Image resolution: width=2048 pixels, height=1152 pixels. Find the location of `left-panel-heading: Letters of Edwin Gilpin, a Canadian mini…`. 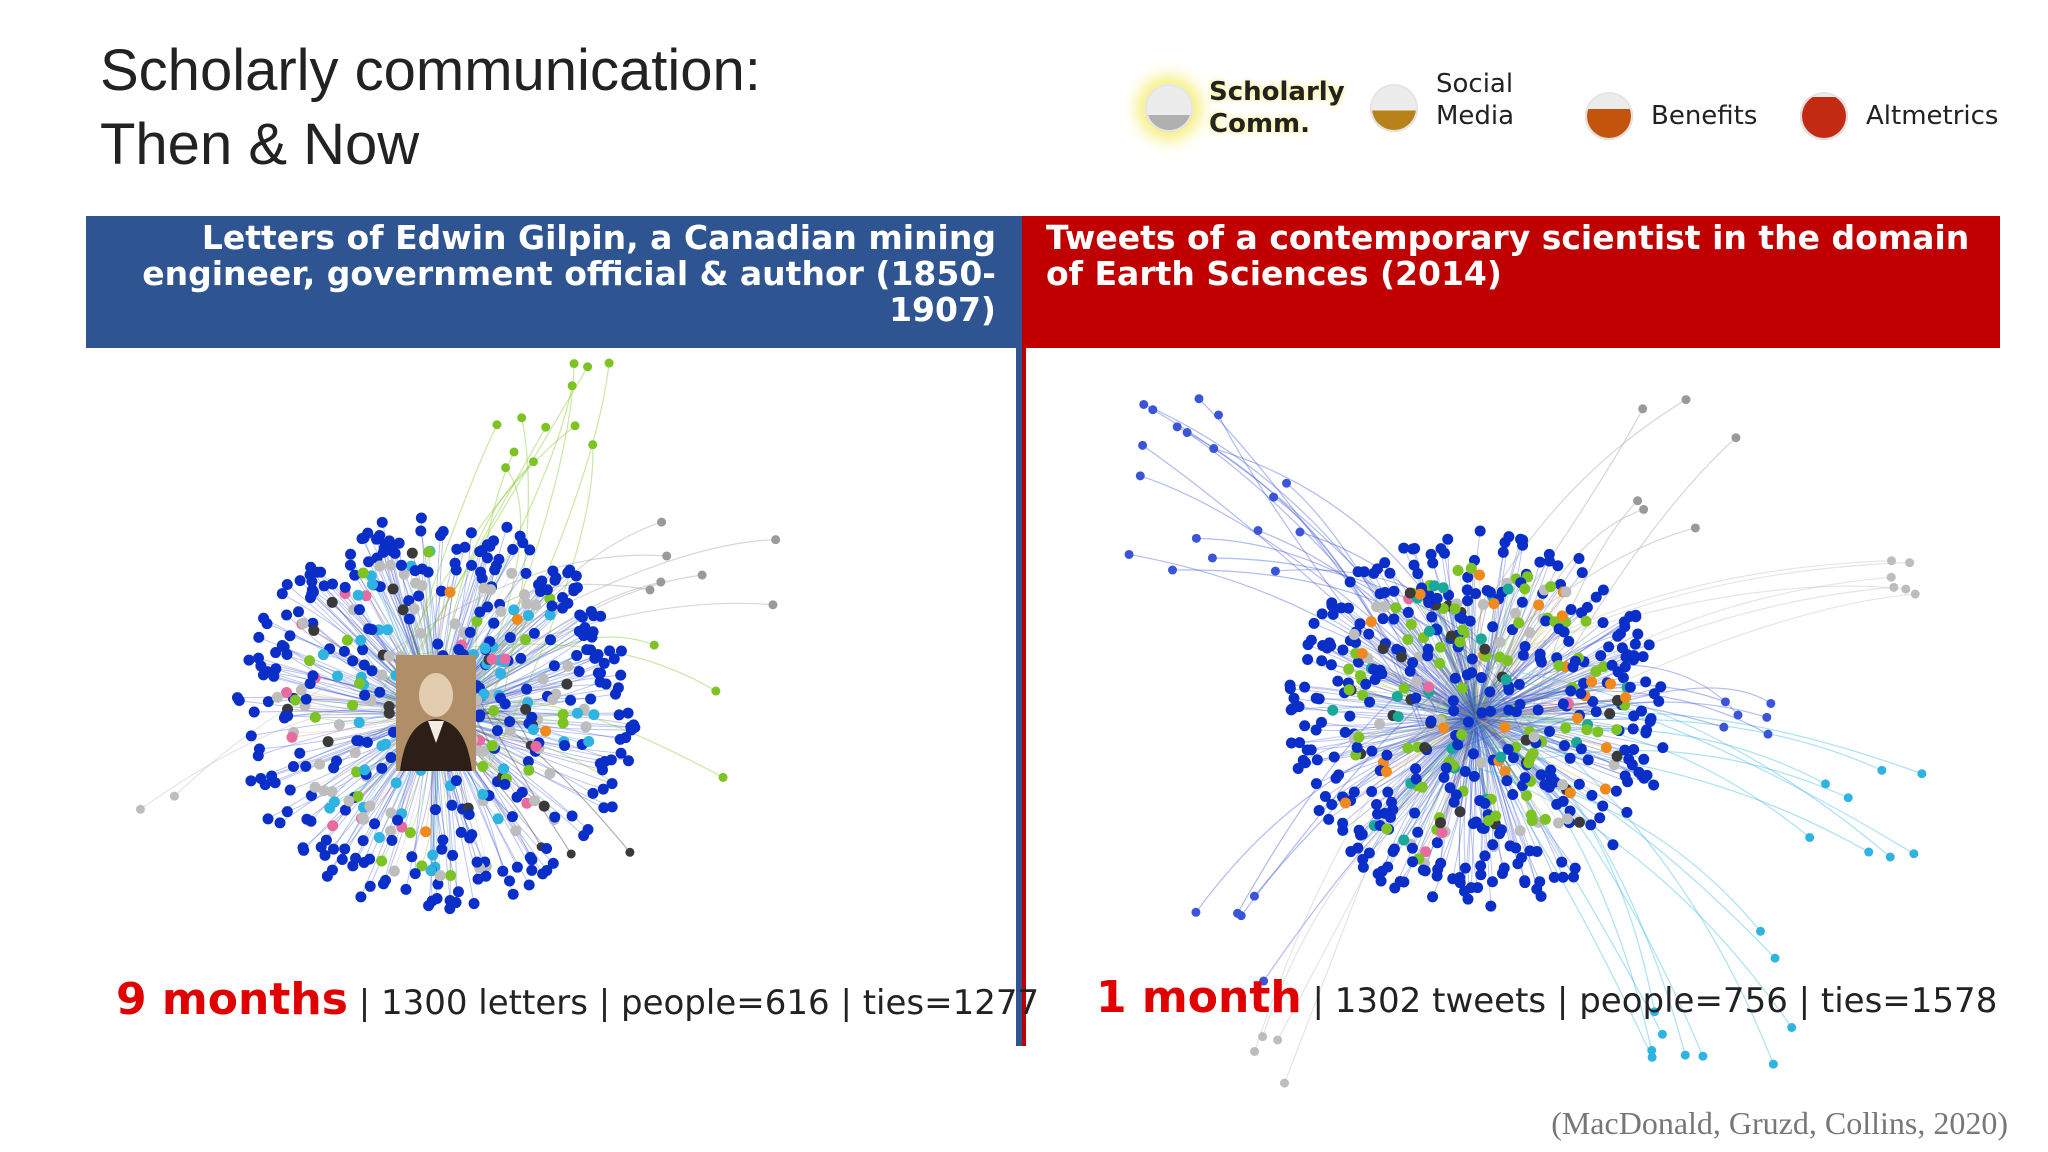

left-panel-heading: Letters of Edwin Gilpin, a Canadian mini… is located at coordinates (551, 282).